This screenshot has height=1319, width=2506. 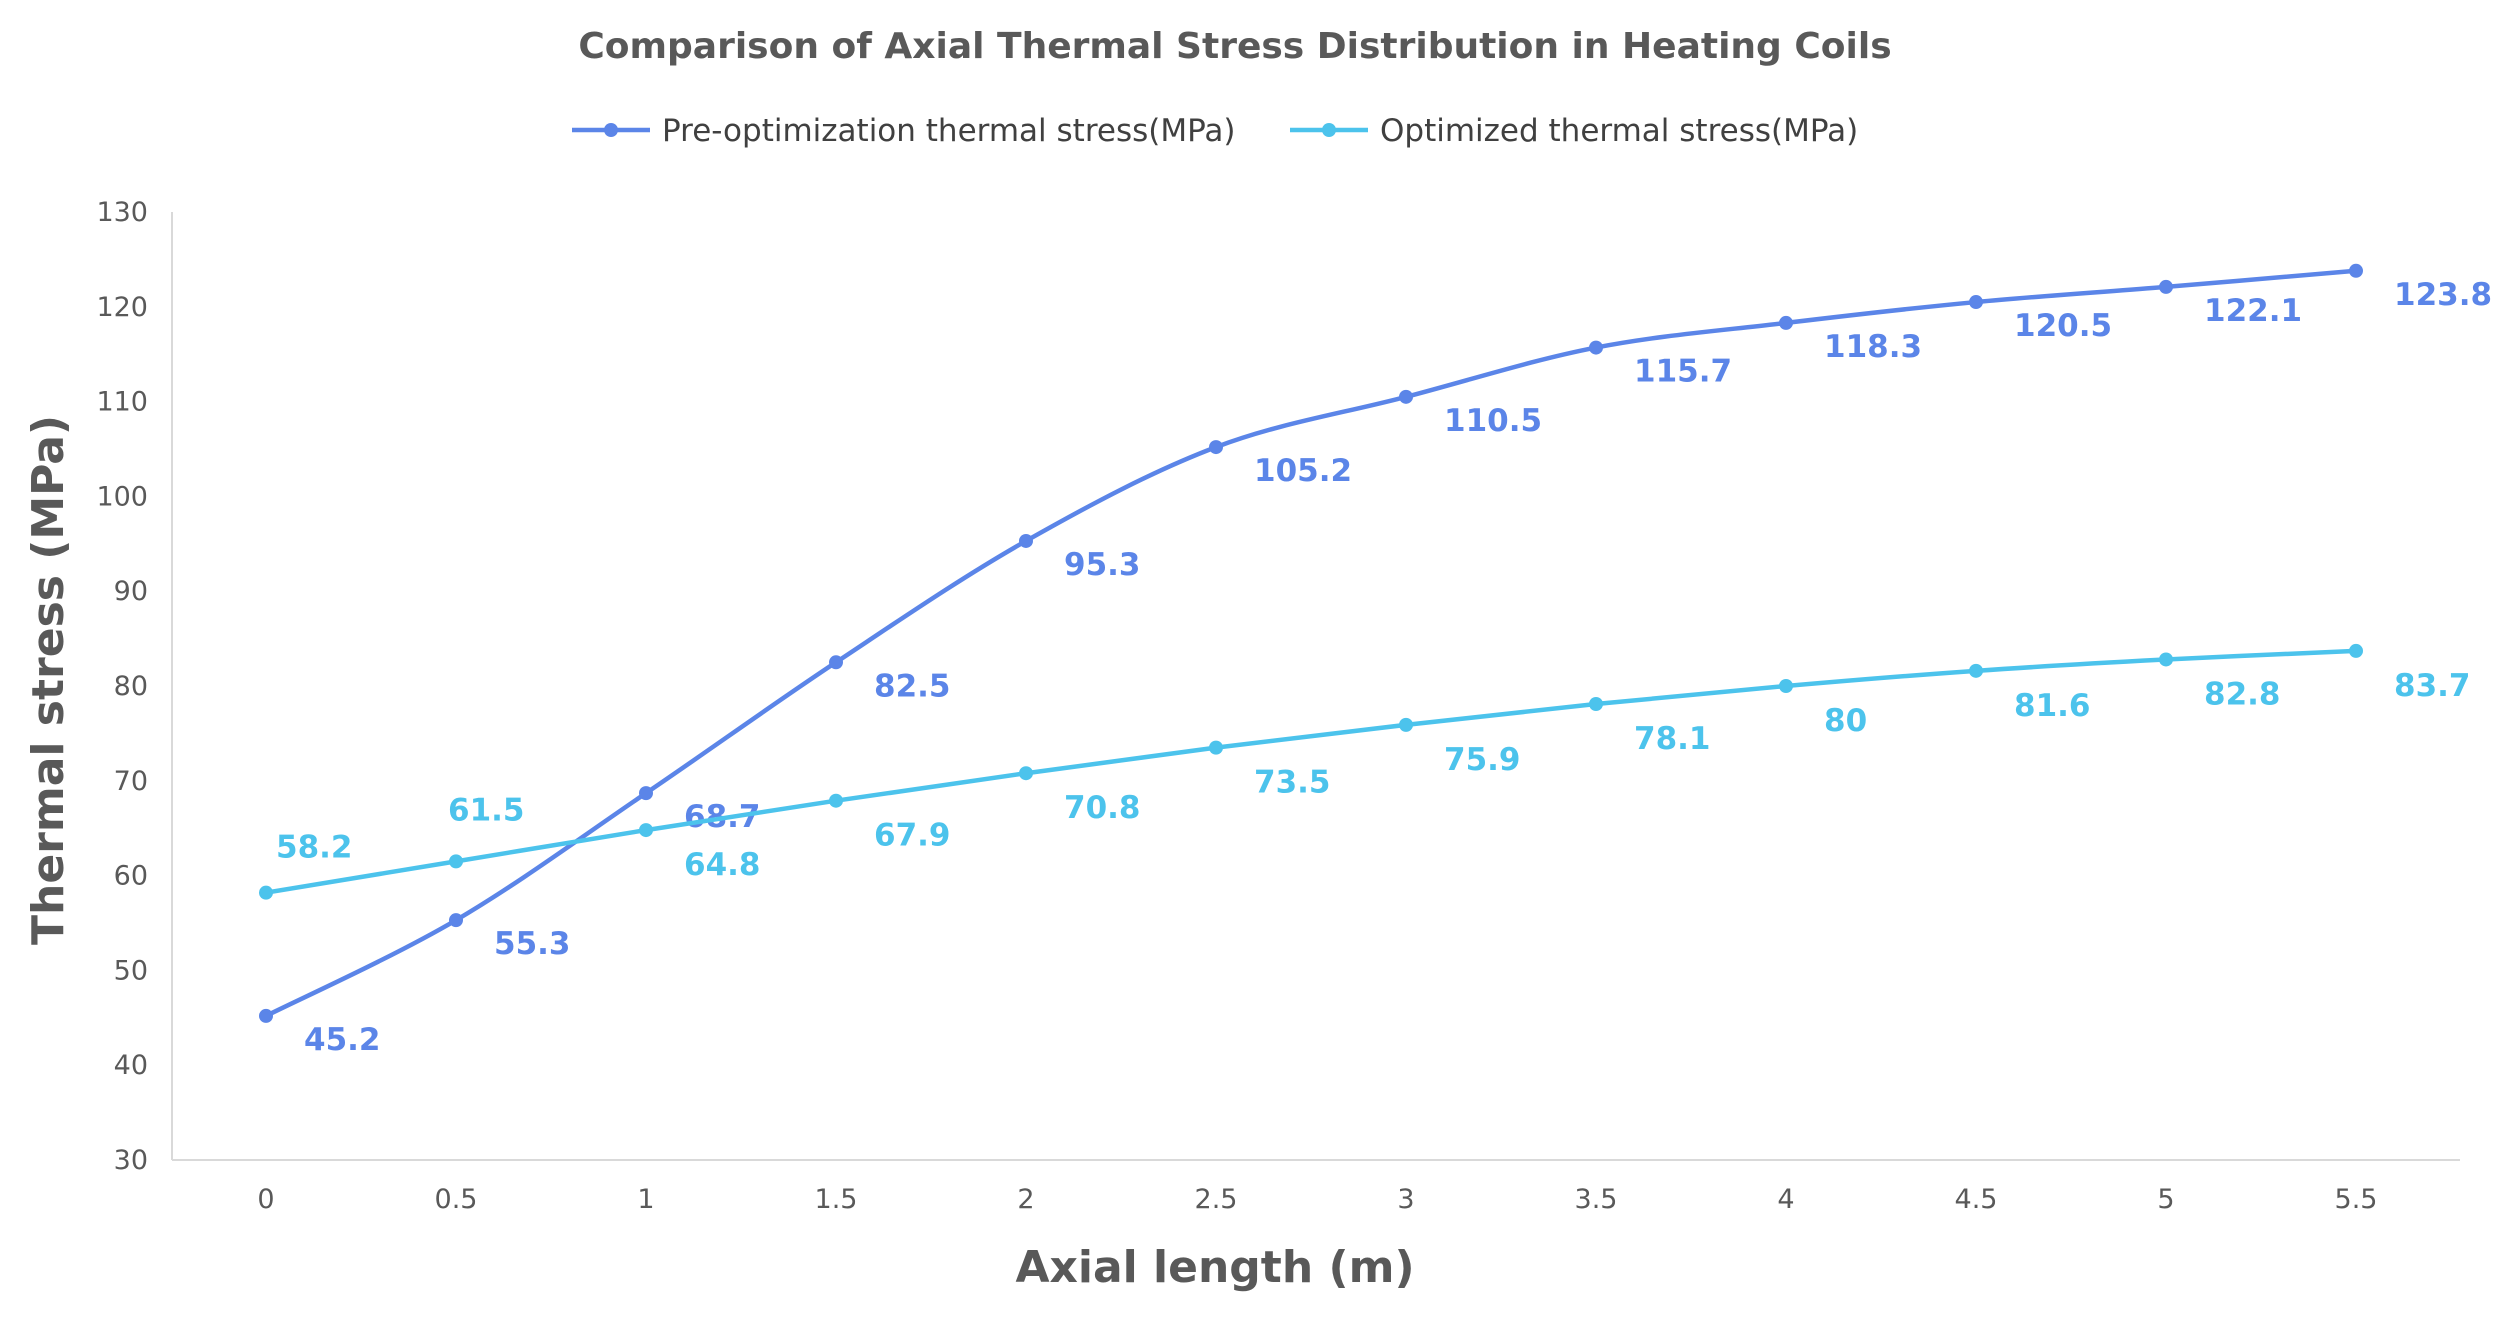 What do you see at coordinates (131, 970) in the screenshot?
I see `y-tick-label: 50` at bounding box center [131, 970].